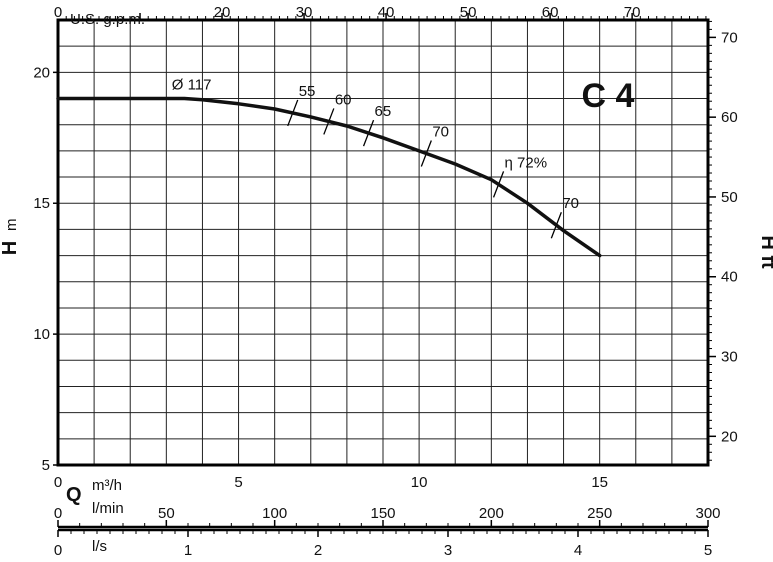 The height and width of the screenshot is (562, 773). What do you see at coordinates (192, 84) in the screenshot?
I see `series-label: Ø 117` at bounding box center [192, 84].